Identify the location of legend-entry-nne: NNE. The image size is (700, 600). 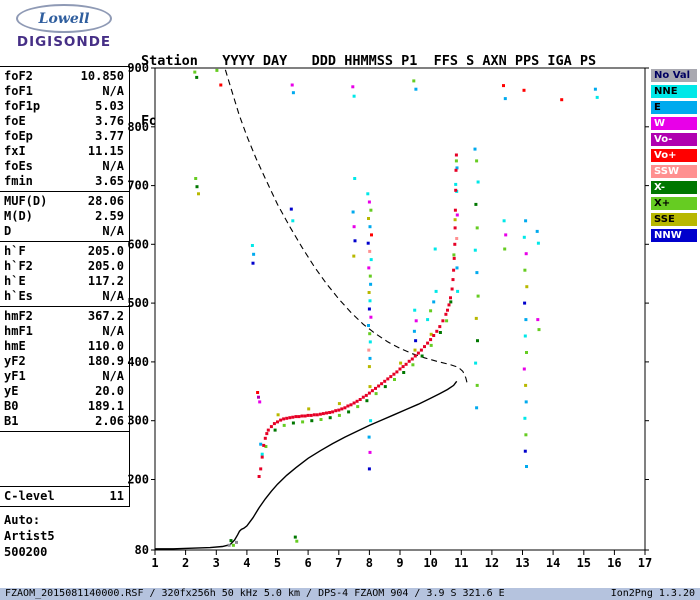
(674, 91).